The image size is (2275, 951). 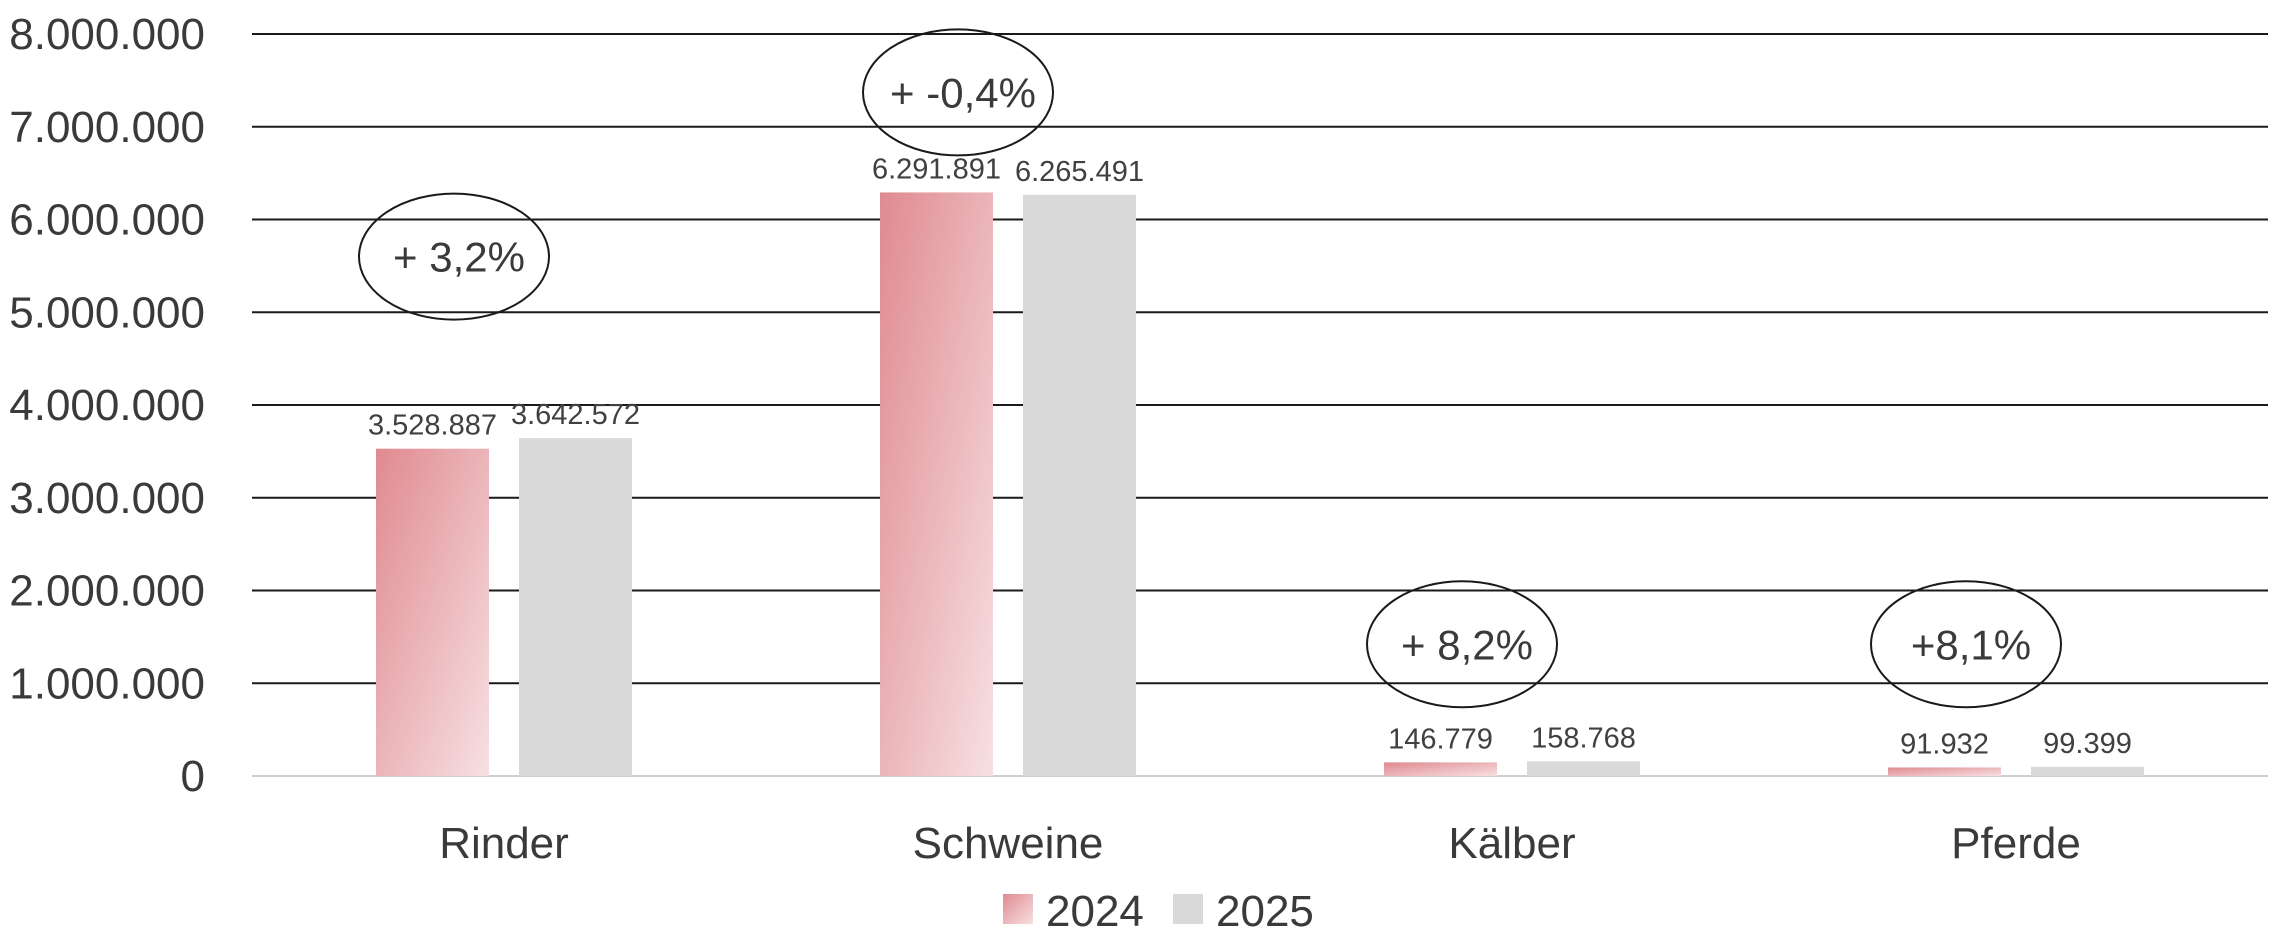 What do you see at coordinates (1440, 739) in the screenshot?
I see `data-label-kalber-2024: 146.779` at bounding box center [1440, 739].